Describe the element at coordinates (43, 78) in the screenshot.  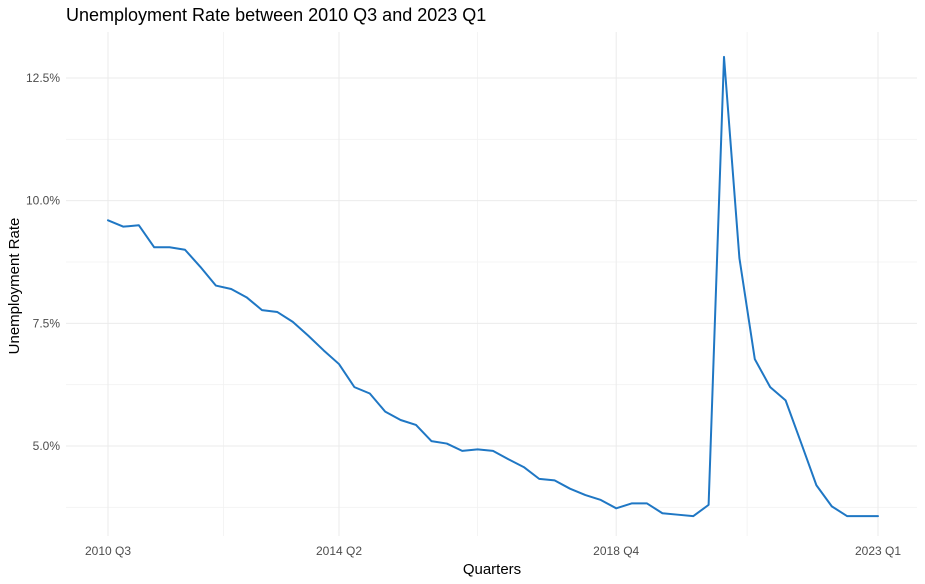
I see `y-tick-label: 12.5%` at that location.